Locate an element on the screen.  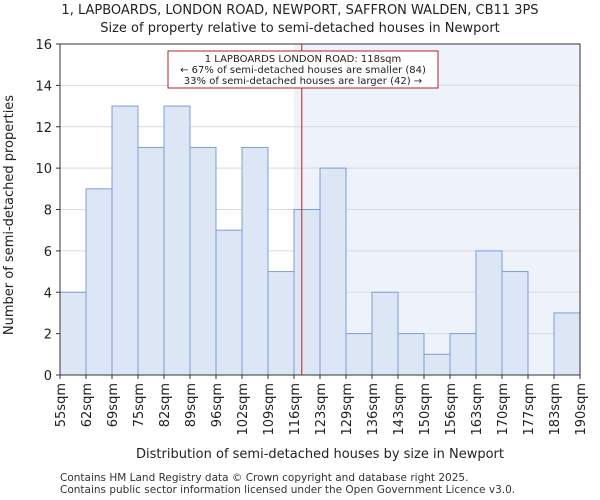
x-tick-label: 75sqm is located at coordinates (139, 405).